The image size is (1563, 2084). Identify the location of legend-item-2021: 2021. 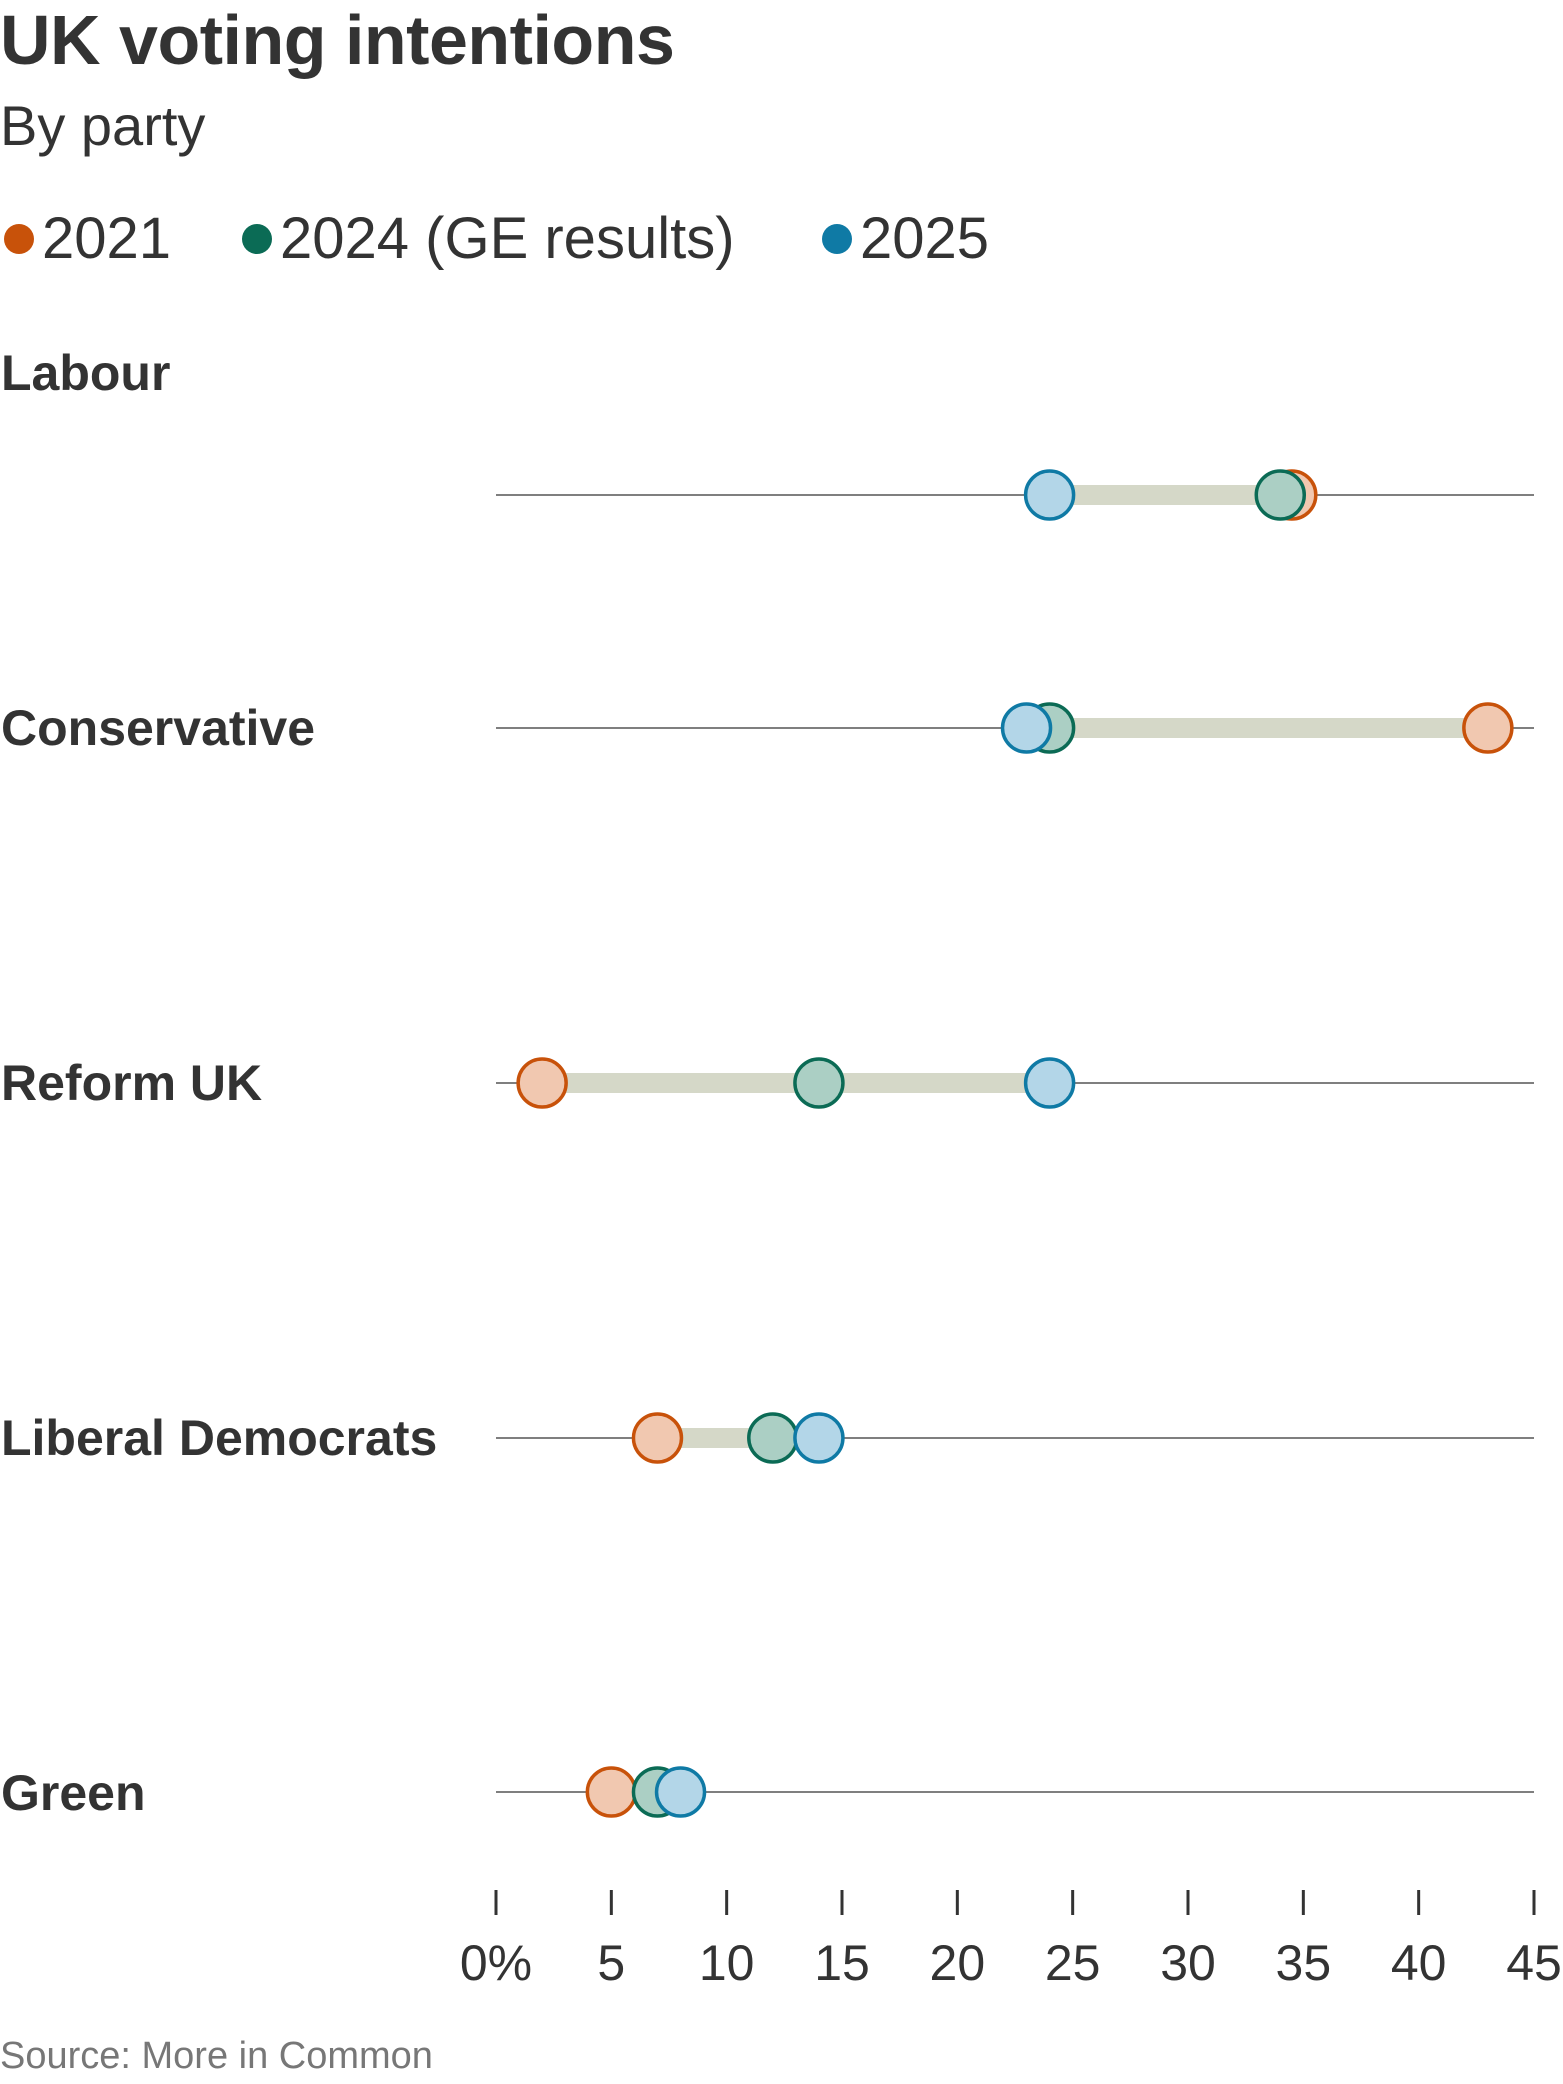
(87, 238).